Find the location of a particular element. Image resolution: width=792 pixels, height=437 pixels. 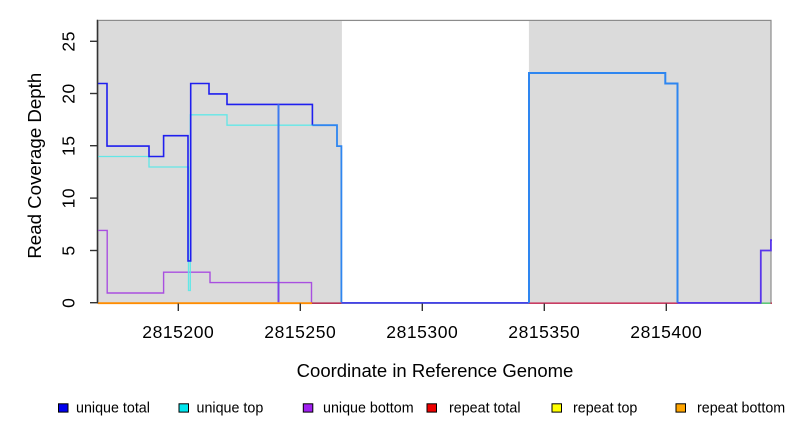

svg-text: 10 is located at coordinates (69, 198).